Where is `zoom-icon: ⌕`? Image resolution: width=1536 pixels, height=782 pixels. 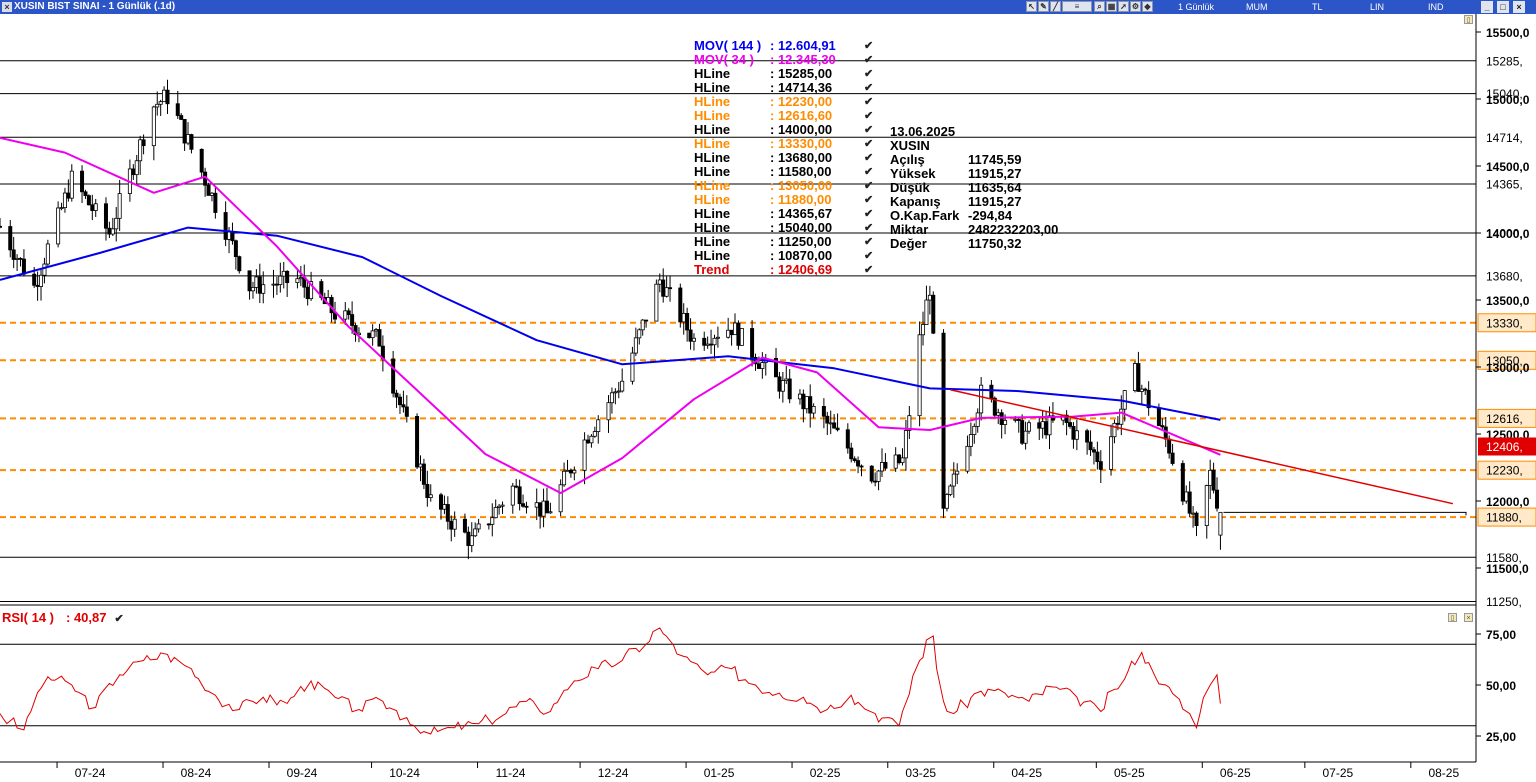
zoom-icon: ⌕ is located at coordinates (1099, 6).